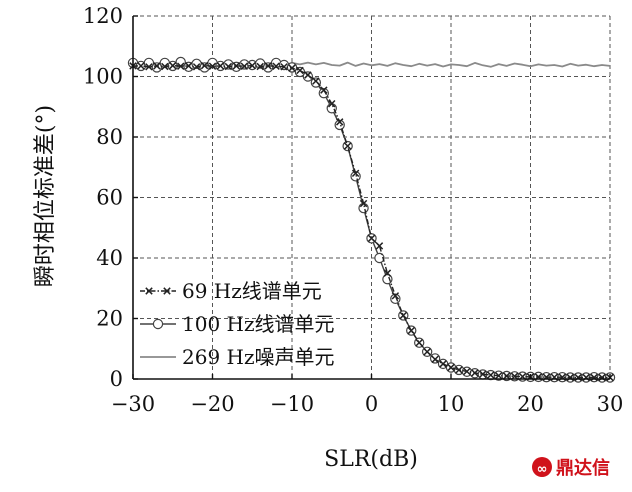 The height and width of the screenshot is (492, 632). What do you see at coordinates (109, 258) in the screenshot?
I see `y-tick-label: 40` at bounding box center [109, 258].